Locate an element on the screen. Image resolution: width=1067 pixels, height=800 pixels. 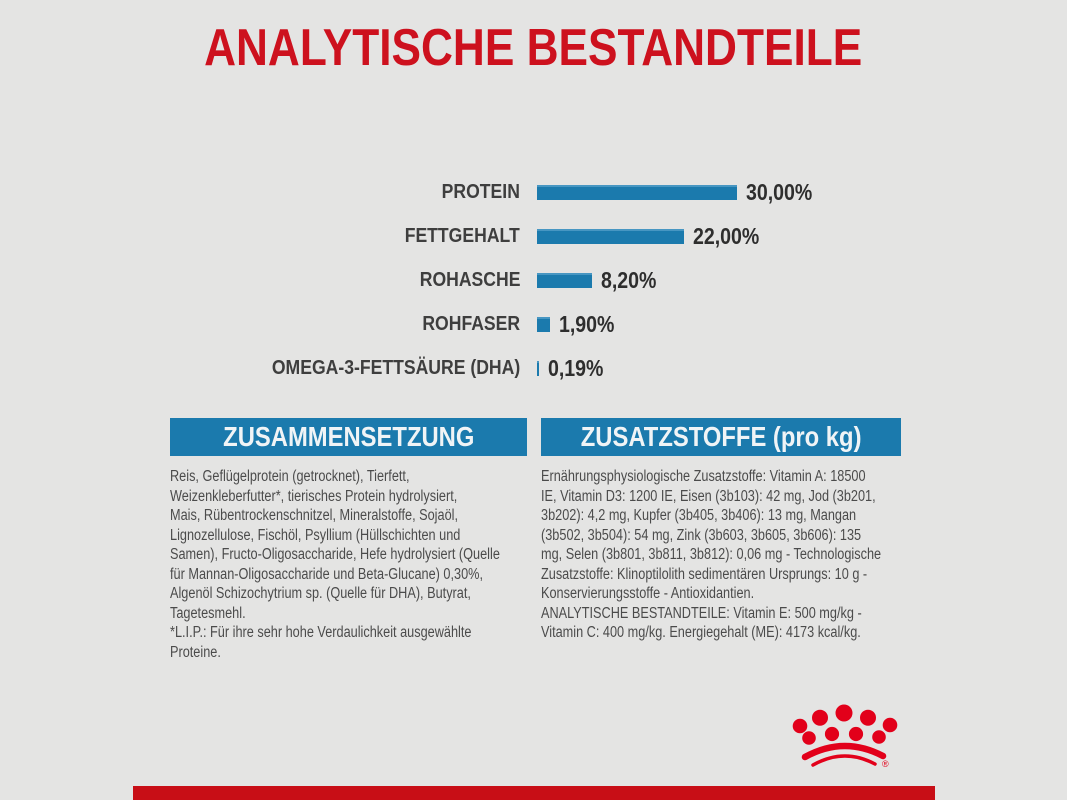
chart-bar-value: 30,00% is located at coordinates (779, 191).